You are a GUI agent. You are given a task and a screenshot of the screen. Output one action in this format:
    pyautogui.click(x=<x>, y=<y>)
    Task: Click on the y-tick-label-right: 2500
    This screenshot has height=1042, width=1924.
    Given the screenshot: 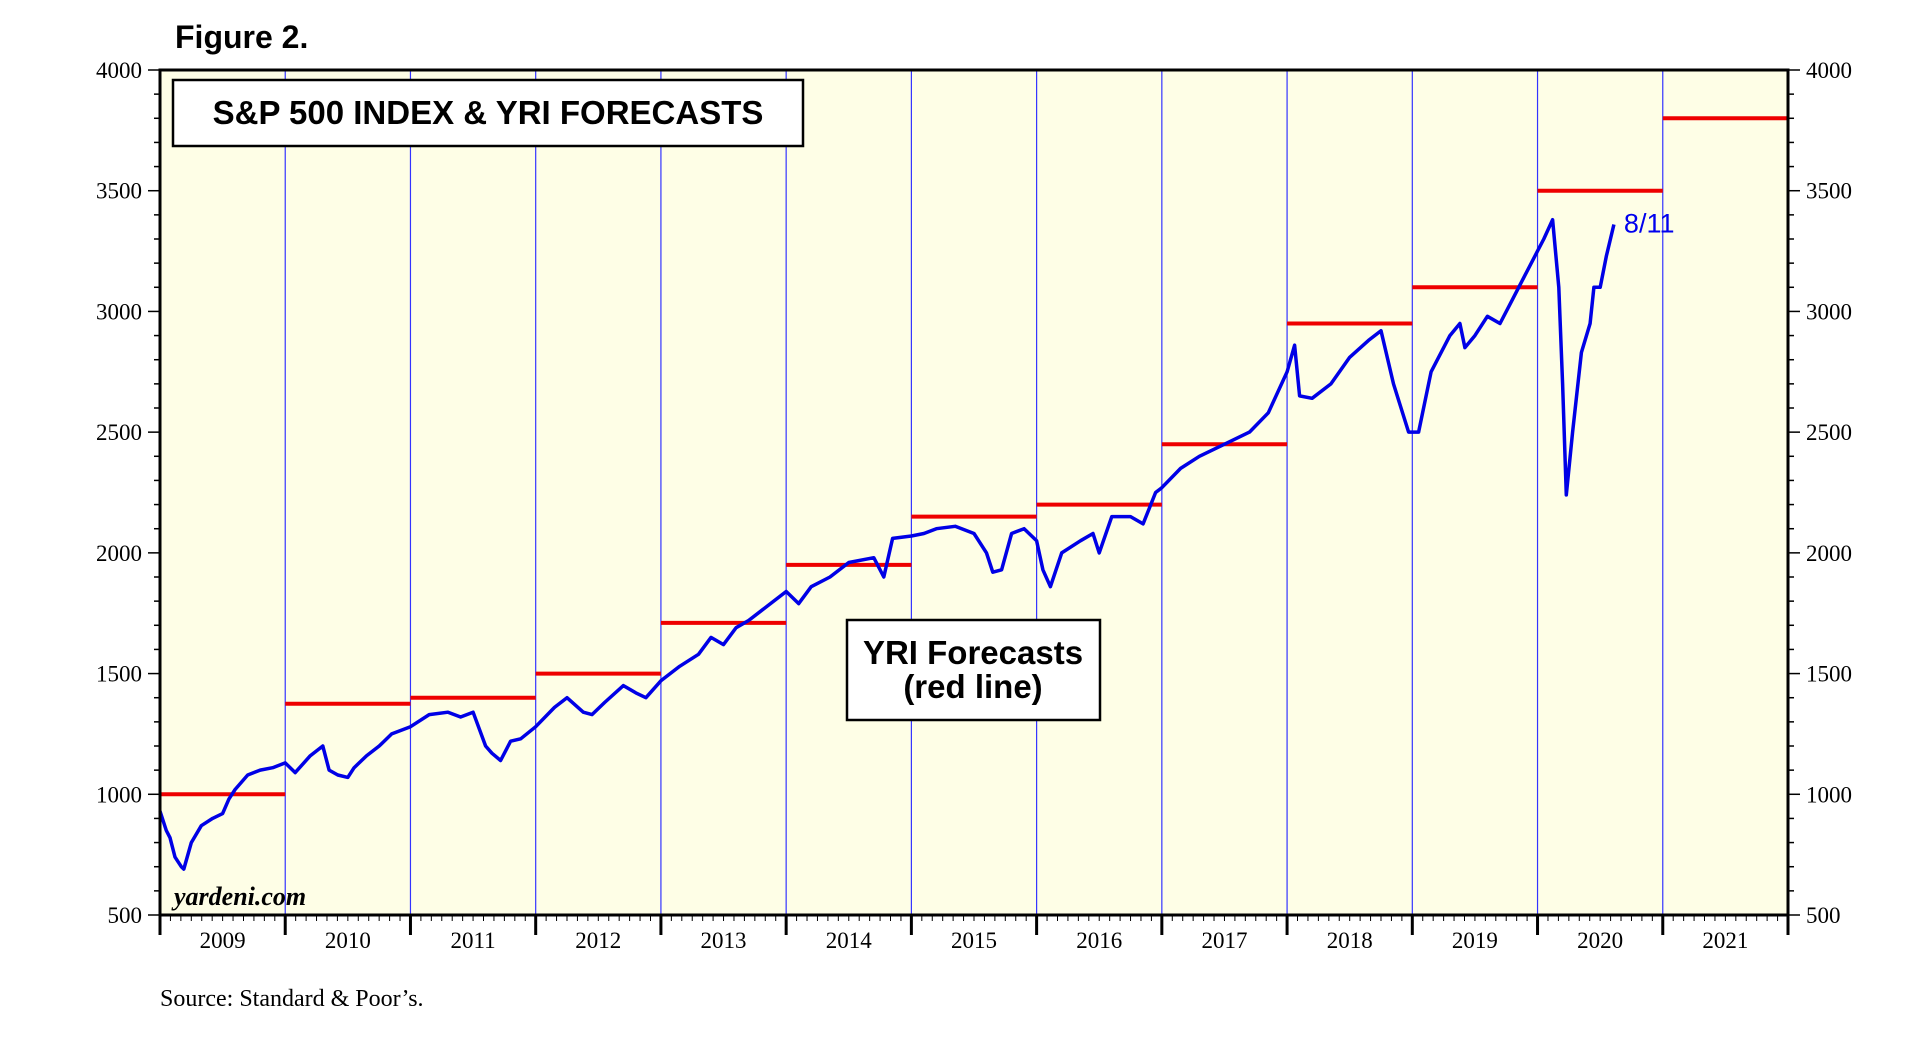 What is the action you would take?
    pyautogui.click(x=1829, y=432)
    